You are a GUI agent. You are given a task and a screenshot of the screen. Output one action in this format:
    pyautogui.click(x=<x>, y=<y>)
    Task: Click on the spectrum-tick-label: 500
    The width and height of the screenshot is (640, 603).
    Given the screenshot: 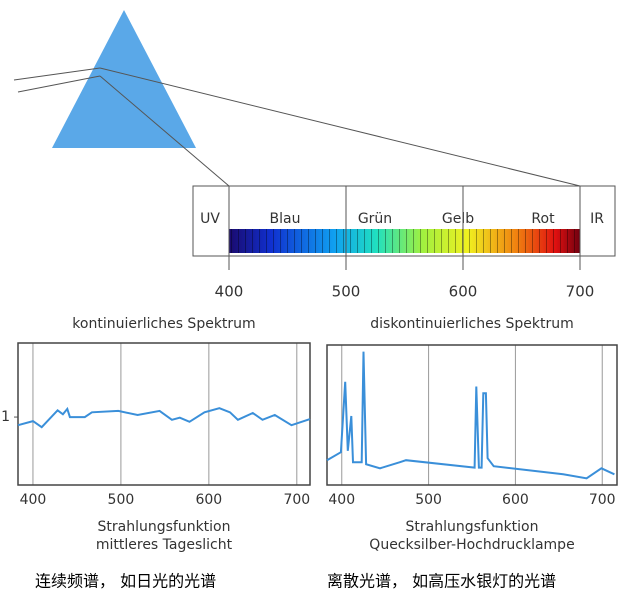 What is the action you would take?
    pyautogui.click(x=346, y=292)
    